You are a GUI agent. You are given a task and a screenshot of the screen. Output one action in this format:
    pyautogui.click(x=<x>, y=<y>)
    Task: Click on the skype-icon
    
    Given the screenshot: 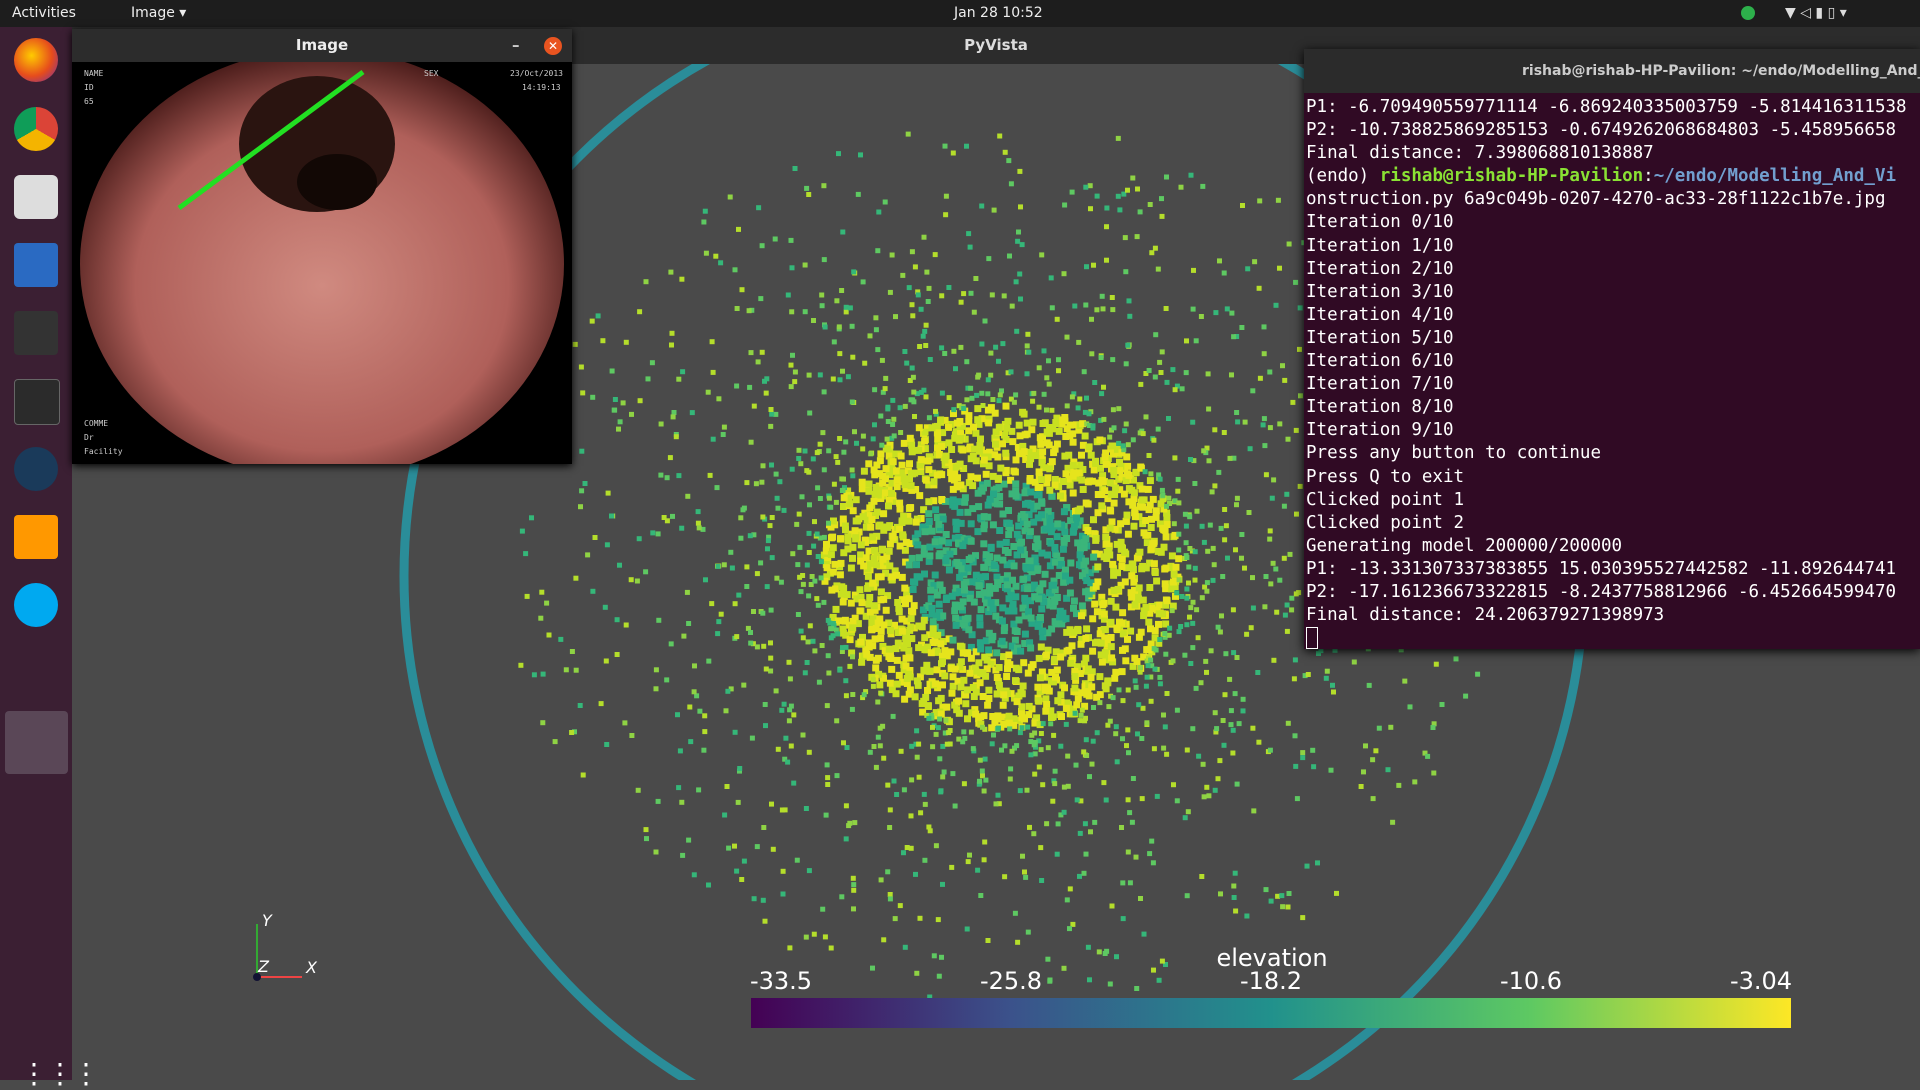 What is the action you would take?
    pyautogui.click(x=36, y=605)
    